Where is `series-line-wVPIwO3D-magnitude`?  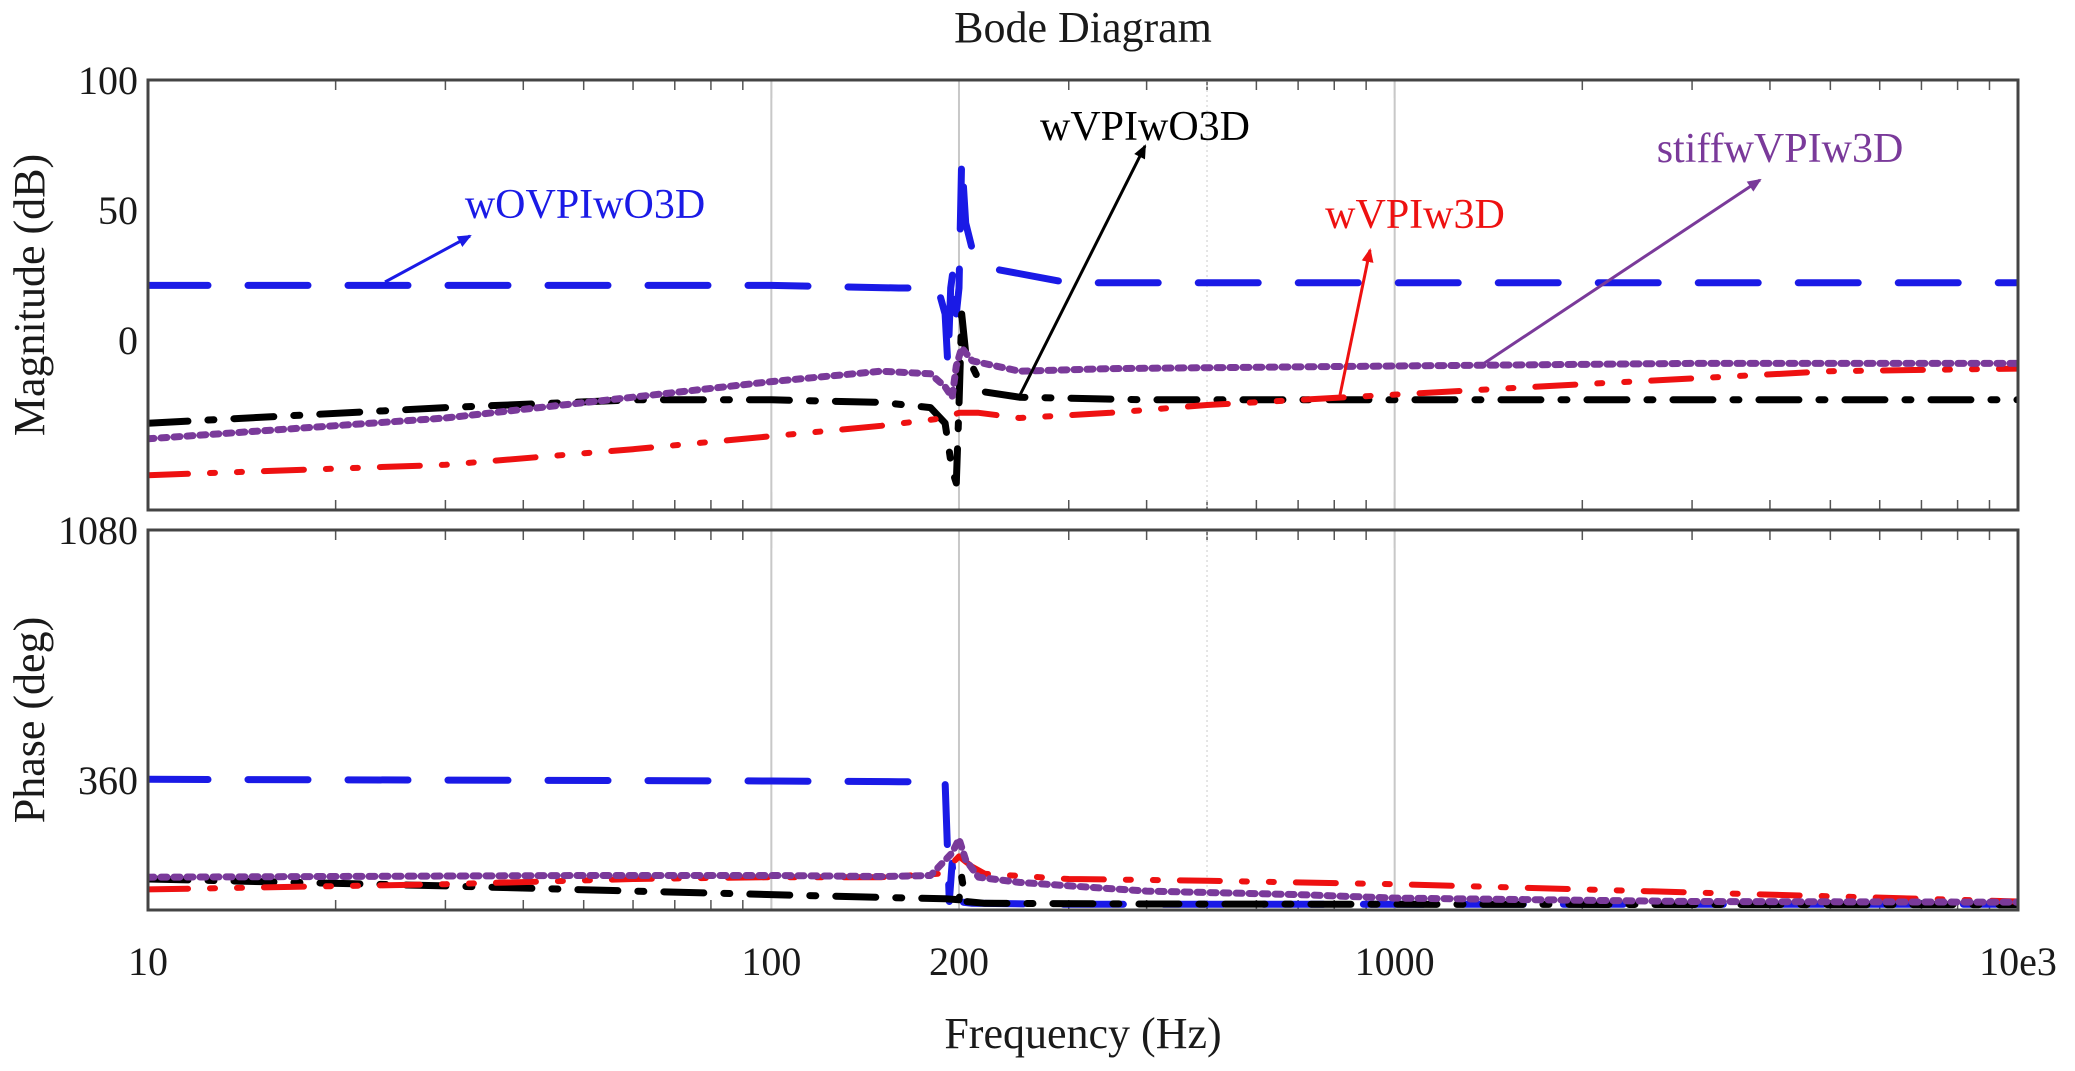
series-line-wVPIwO3D-magnitude is located at coordinates (1083, 398).